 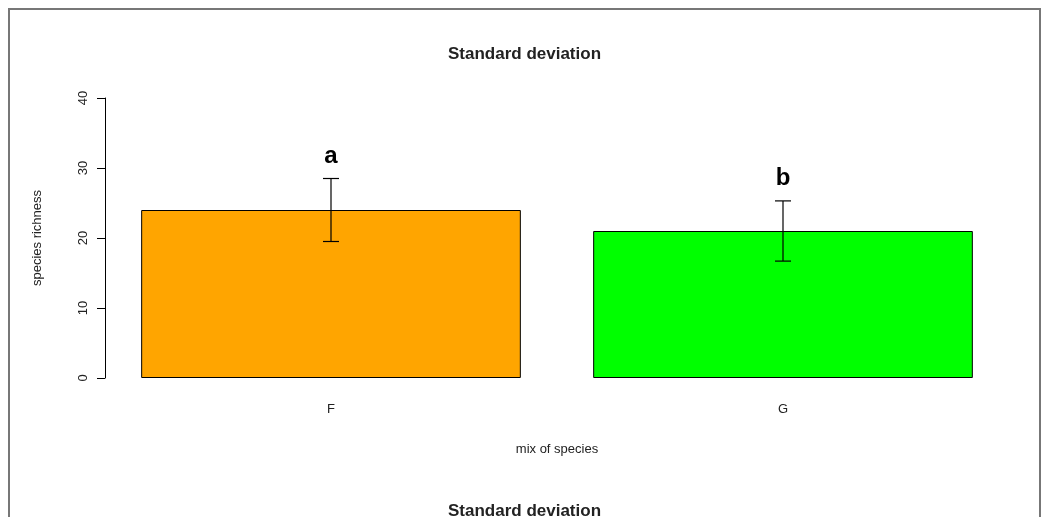 I want to click on x-axis-title: mix of species, so click(x=557, y=448).